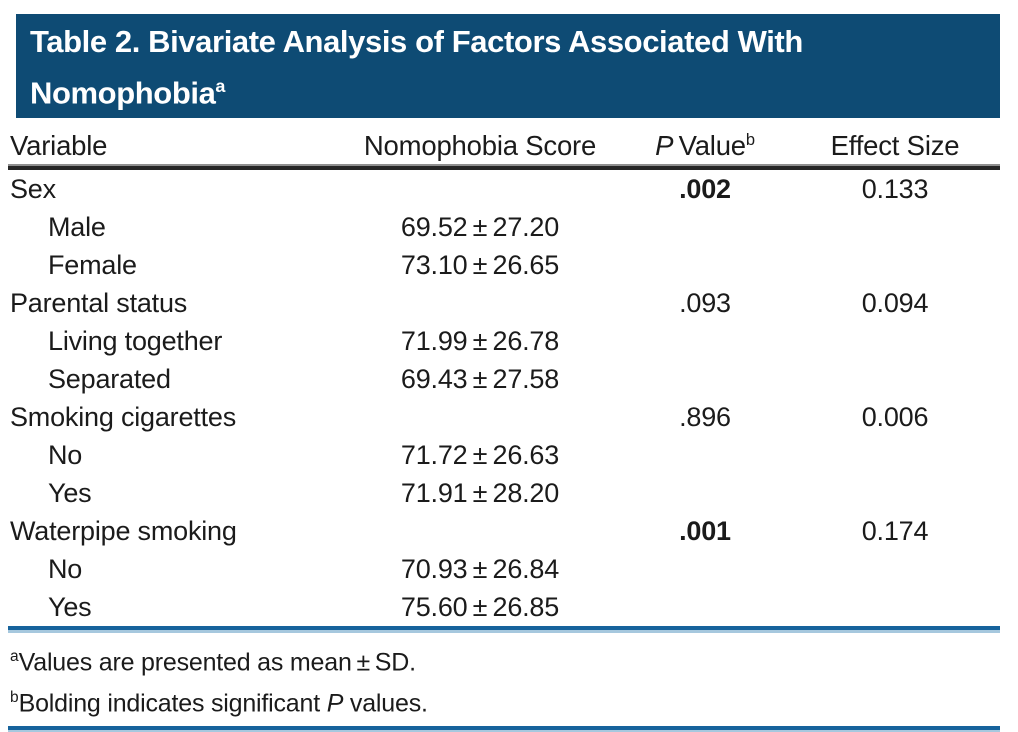 The height and width of the screenshot is (732, 1018). What do you see at coordinates (895, 417) in the screenshot?
I see `row-effect: 0.006` at bounding box center [895, 417].